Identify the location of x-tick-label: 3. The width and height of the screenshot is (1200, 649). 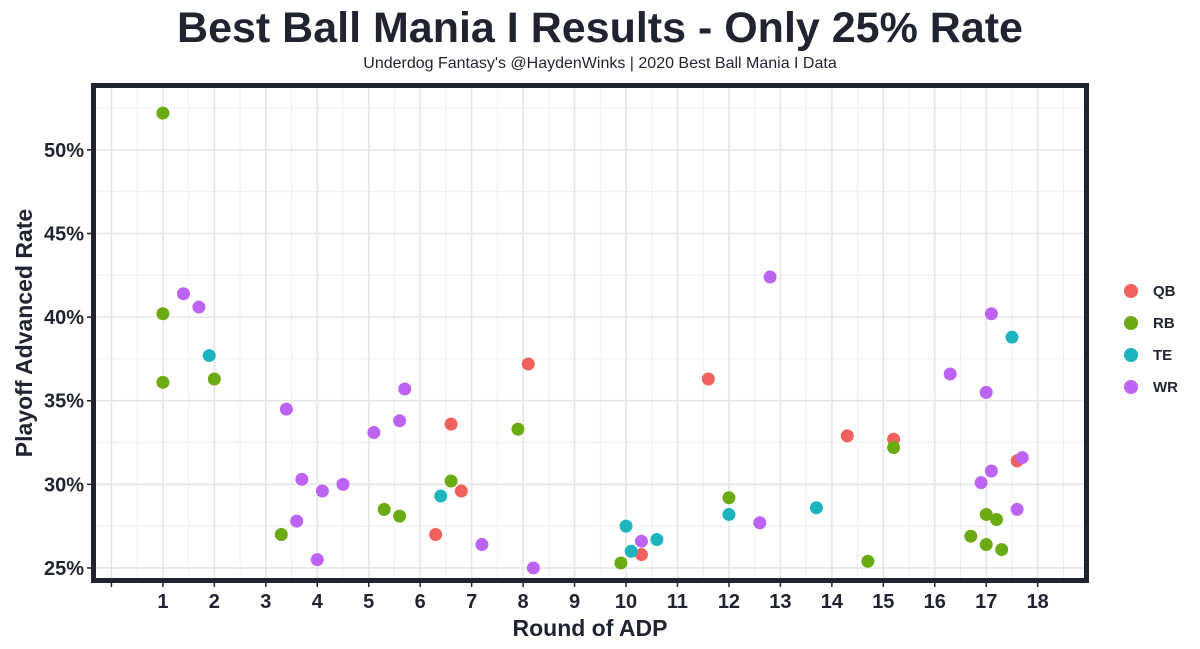
(265, 602).